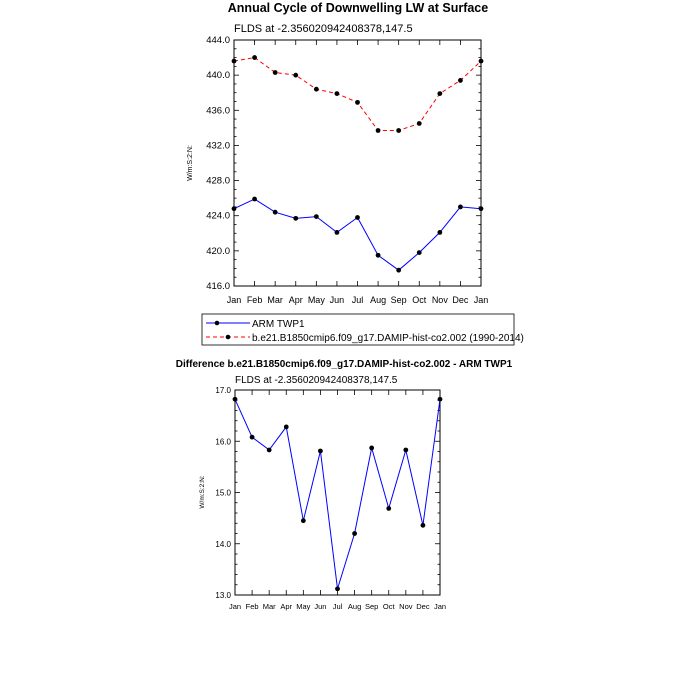  I want to click on y-tick-label: 428.0, so click(218, 181).